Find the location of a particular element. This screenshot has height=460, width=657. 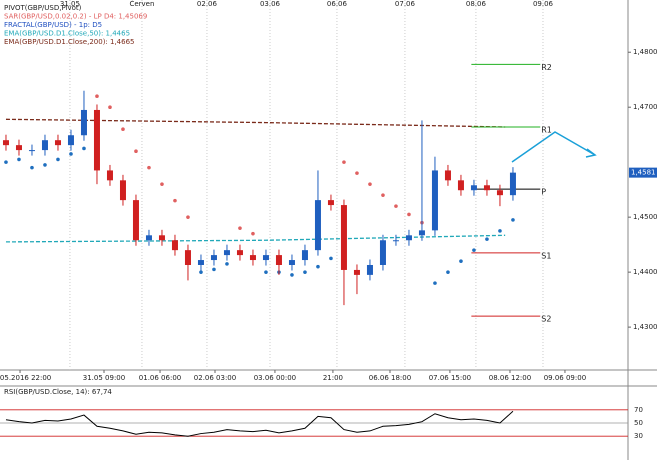

y-tick-label: 1,4300 is located at coordinates (645, 327).